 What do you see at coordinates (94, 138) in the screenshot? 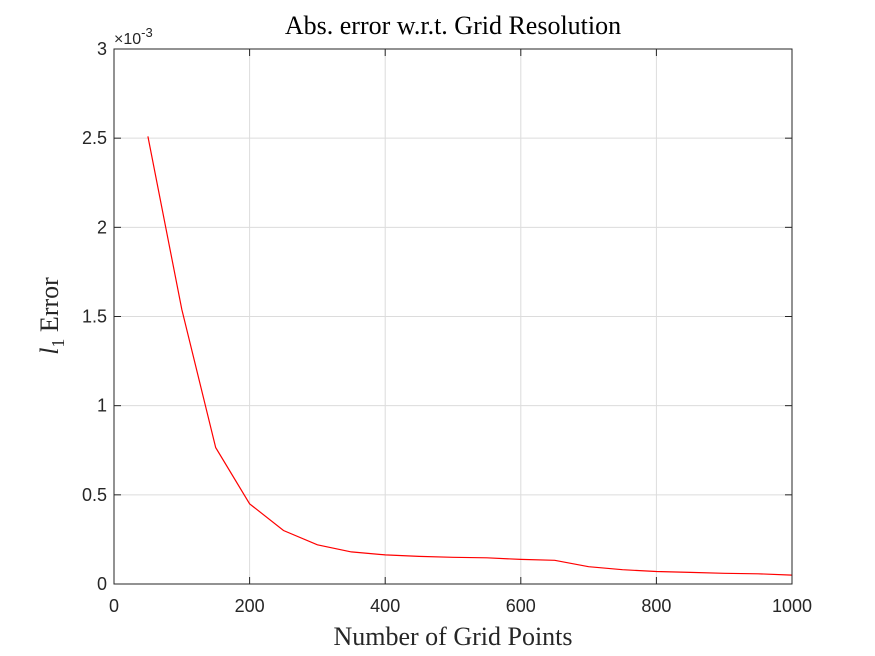
I see `y-tick-label: 2.5` at bounding box center [94, 138].